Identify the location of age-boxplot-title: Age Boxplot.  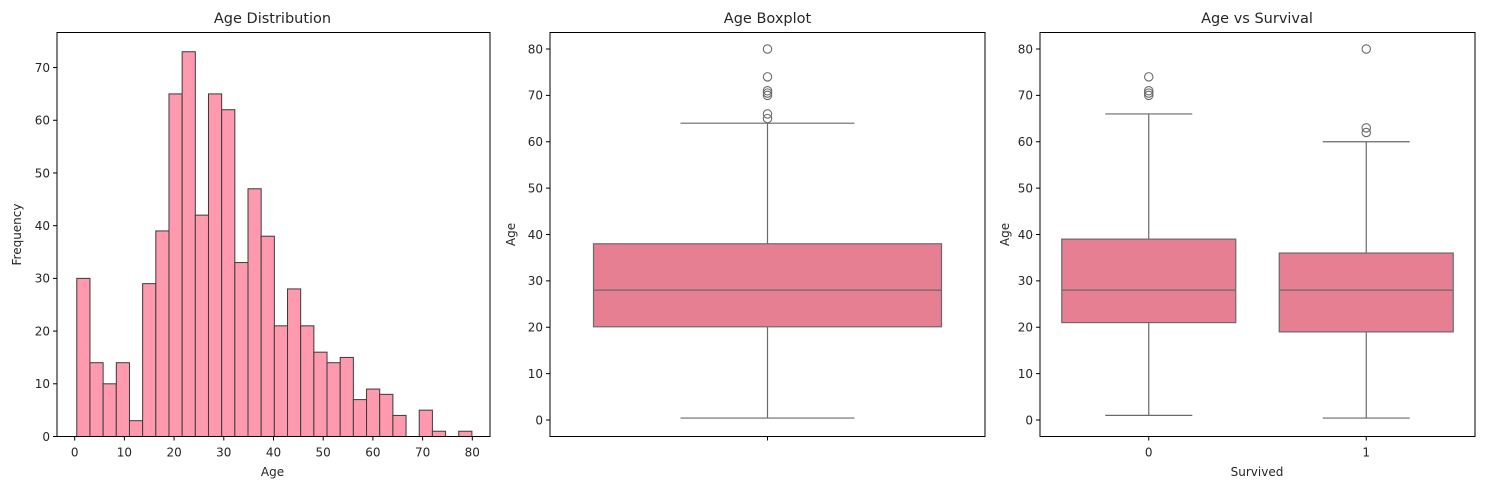
(768, 19).